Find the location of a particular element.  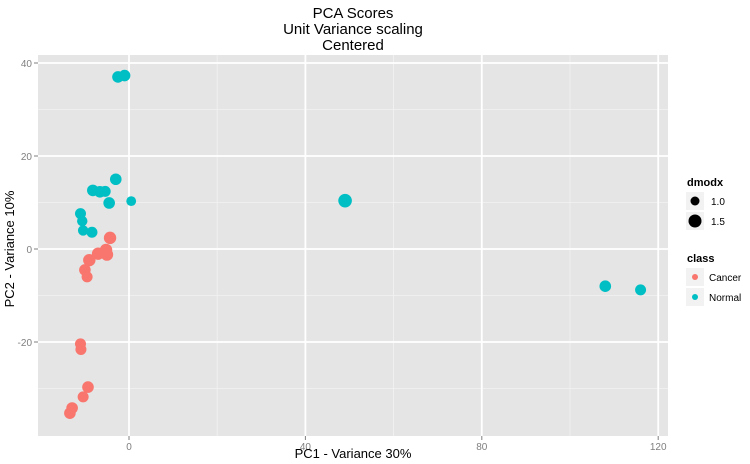

chart-title-line-3: Centered is located at coordinates (353, 45).